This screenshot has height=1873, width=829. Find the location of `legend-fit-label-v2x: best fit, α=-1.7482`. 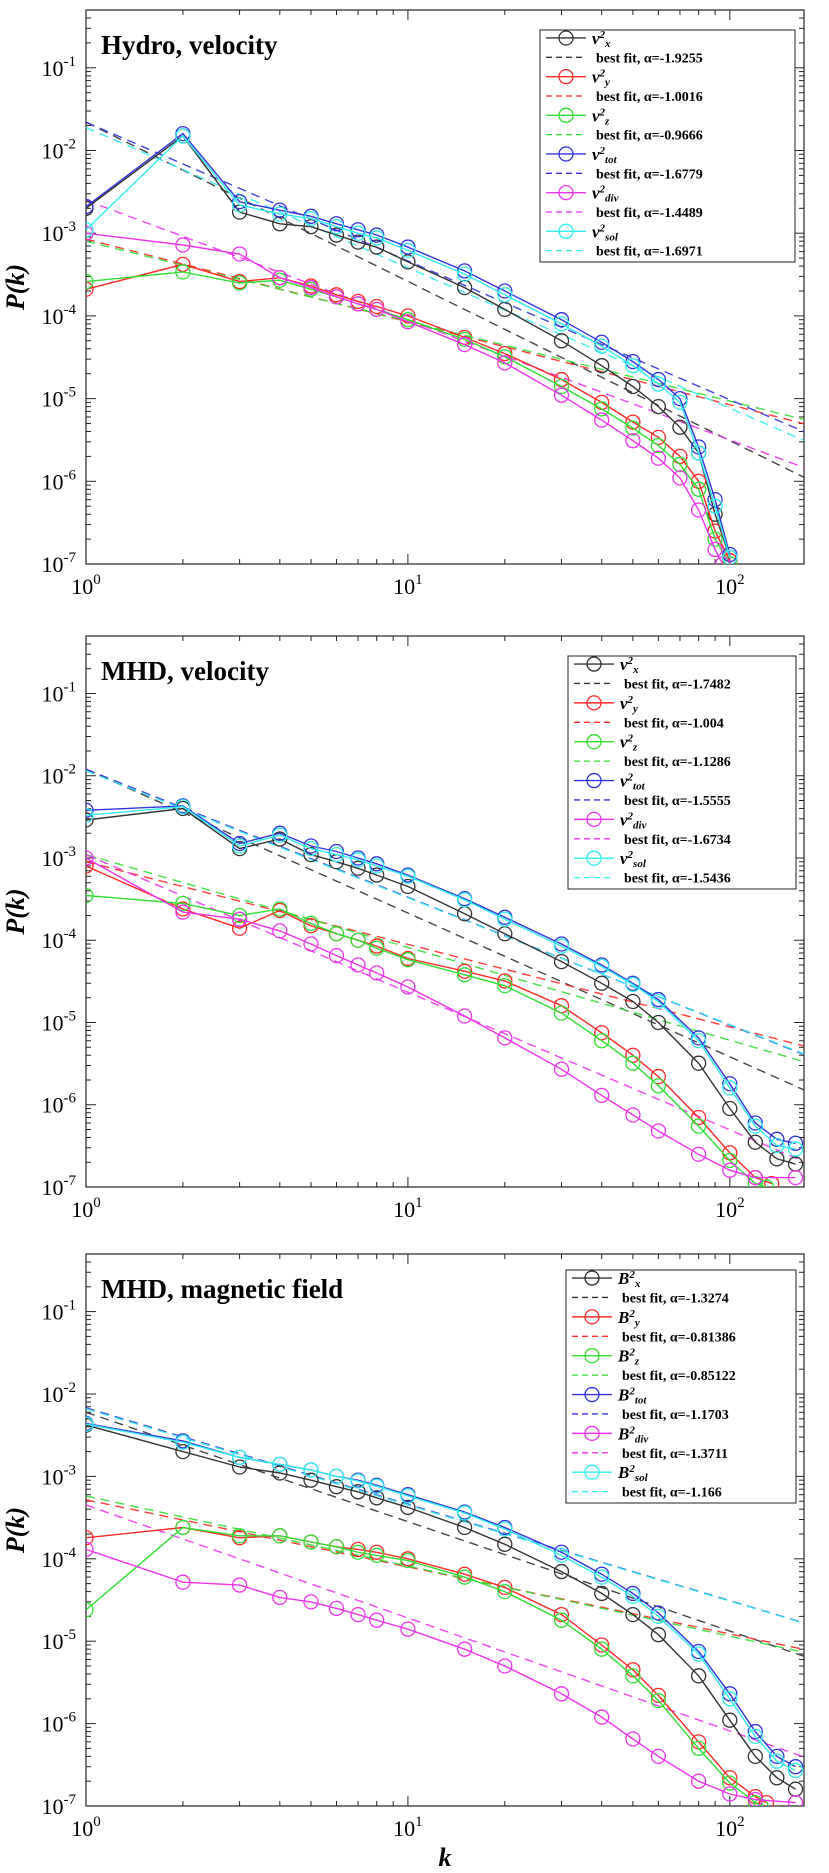

legend-fit-label-v2x: best fit, α=-1.7482 is located at coordinates (677, 684).